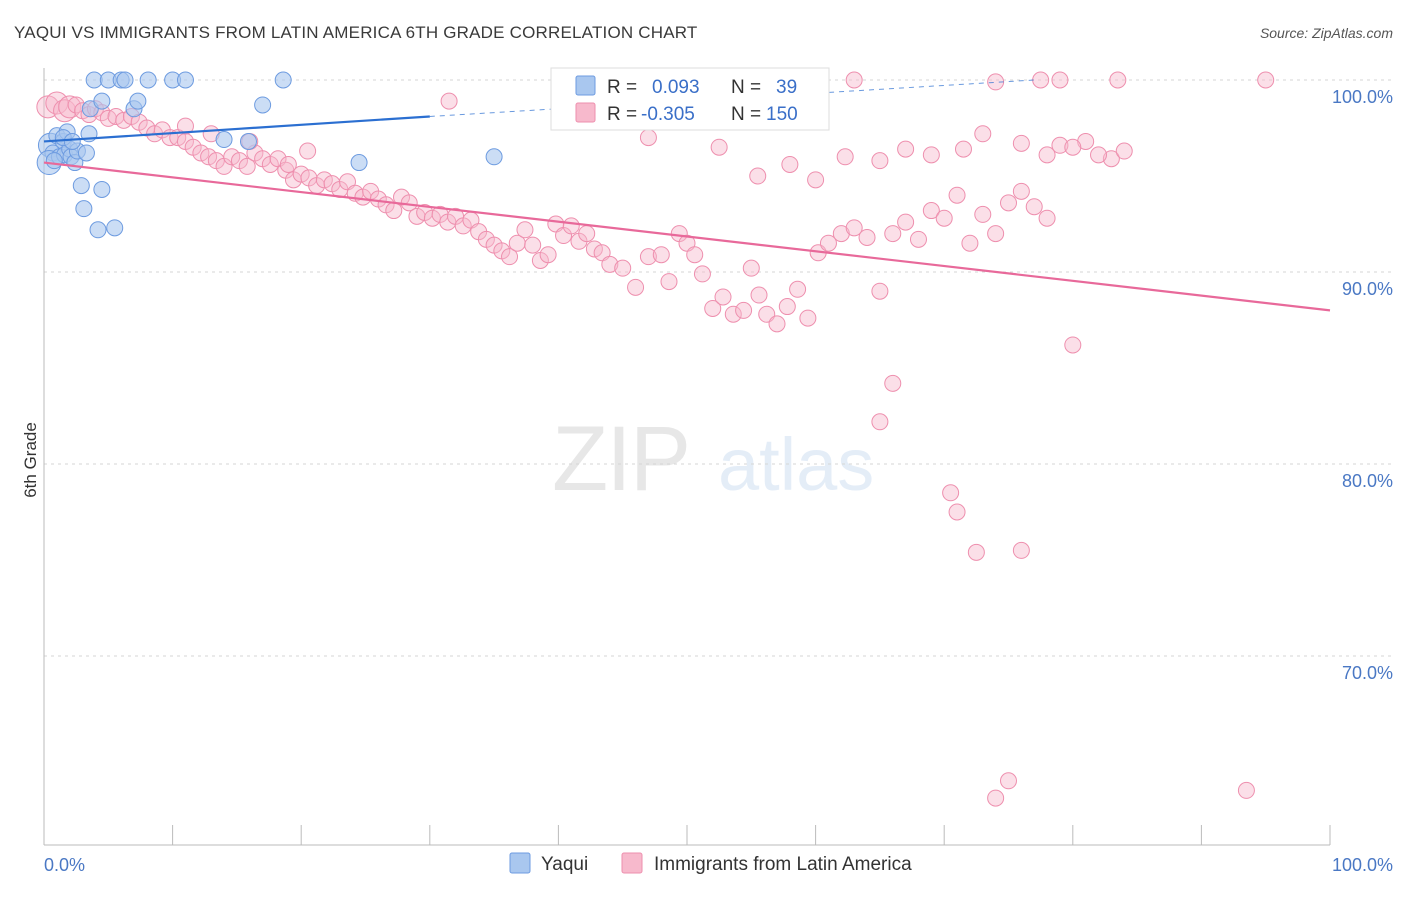 This screenshot has width=1406, height=897. I want to click on y-tick-labels: 100.0% 90.0% 80.0% 70.0%, so click(1362, 385).